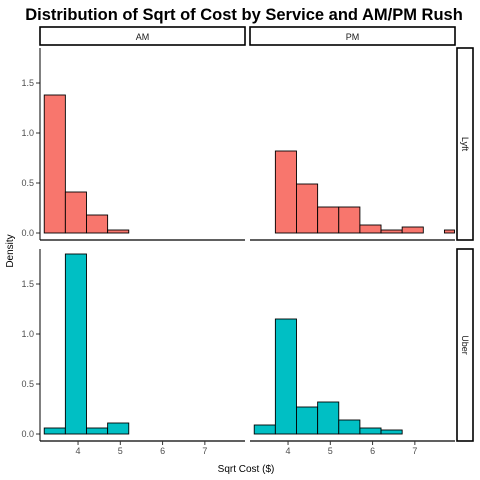 The image size is (480, 480). I want to click on facet-strip-label-pm: PM, so click(353, 37).